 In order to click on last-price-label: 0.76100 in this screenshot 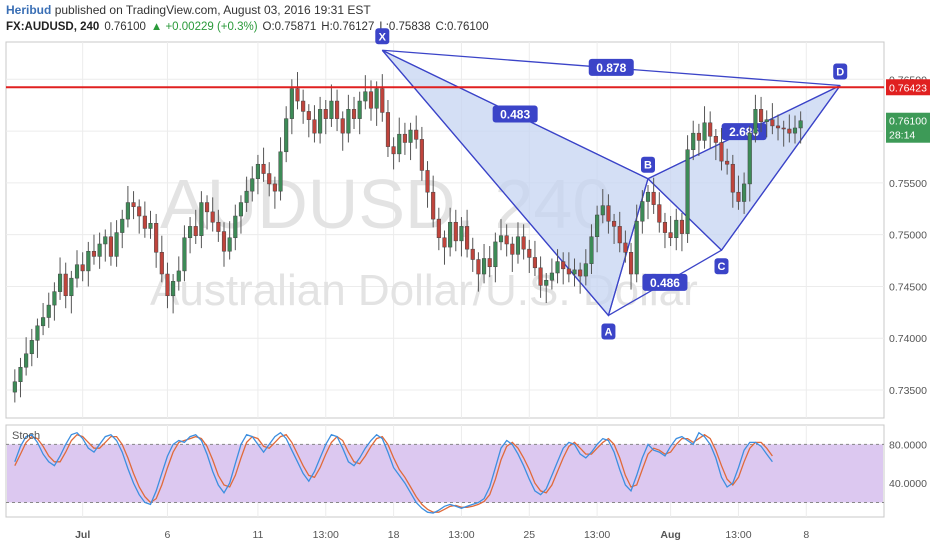, I will do `click(908, 122)`.